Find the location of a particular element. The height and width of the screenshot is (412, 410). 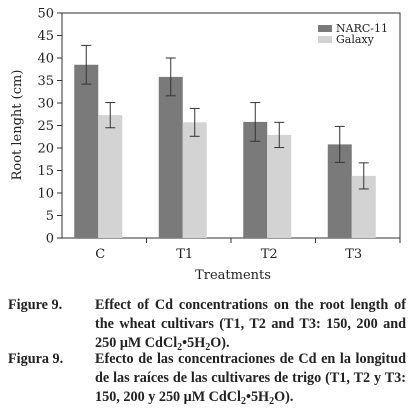

y-tick-label: 0 is located at coordinates (50, 239).